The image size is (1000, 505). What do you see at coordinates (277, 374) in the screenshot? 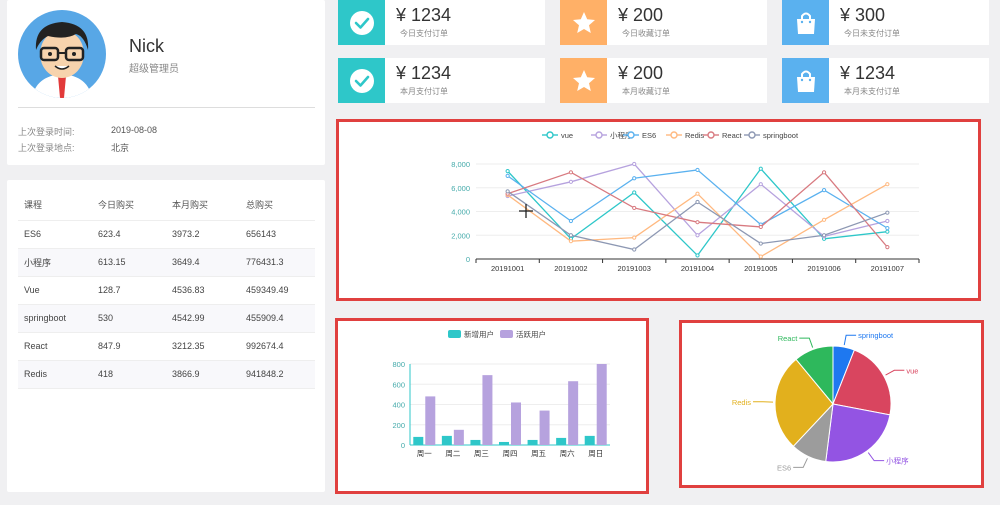
I see `table-cell: 941848.2` at bounding box center [277, 374].